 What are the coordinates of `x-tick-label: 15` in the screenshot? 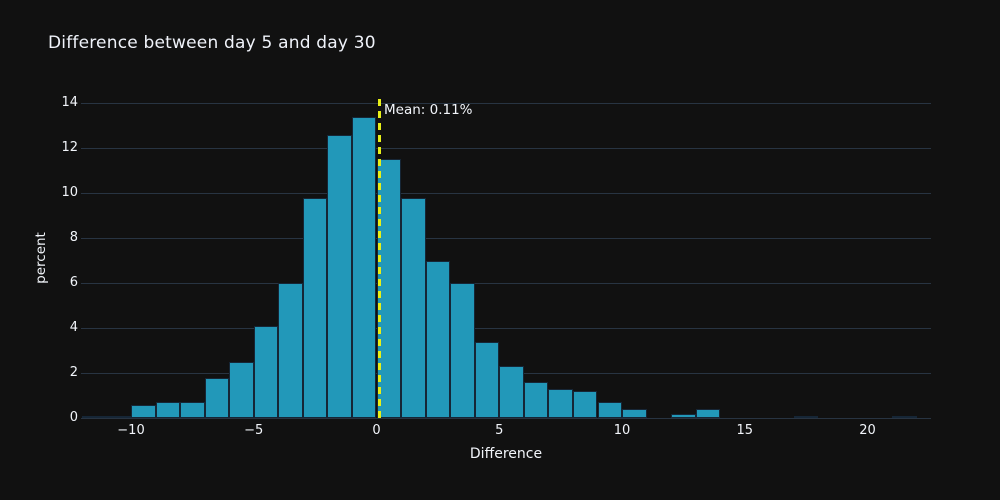 It's located at (745, 430).